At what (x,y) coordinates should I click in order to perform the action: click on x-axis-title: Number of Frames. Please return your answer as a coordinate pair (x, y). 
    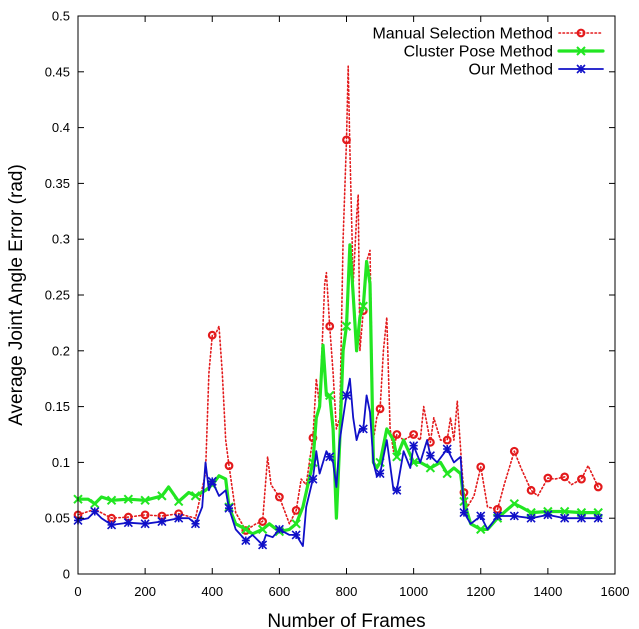
    Looking at the image, I should click on (346, 620).